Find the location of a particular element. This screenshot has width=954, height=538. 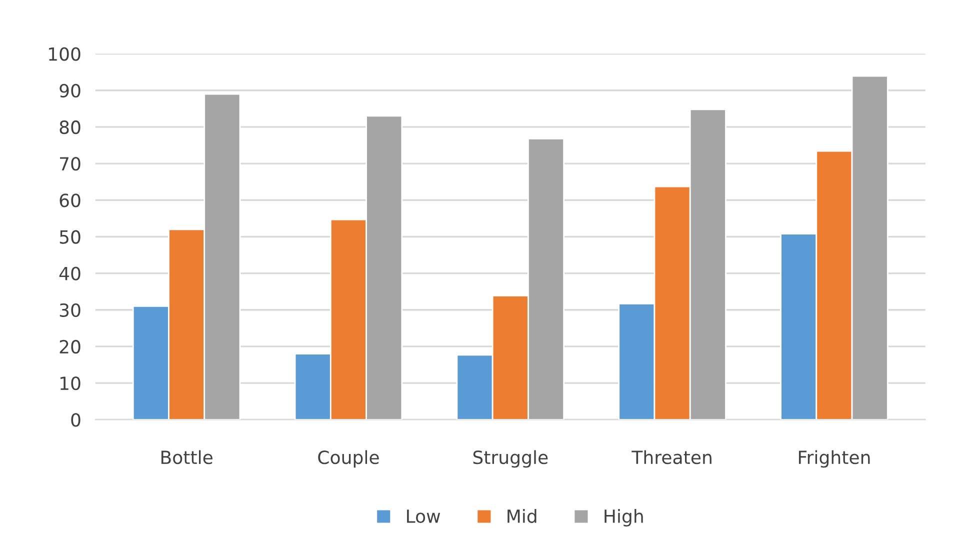

y-tick-label: 50 is located at coordinates (70, 237).